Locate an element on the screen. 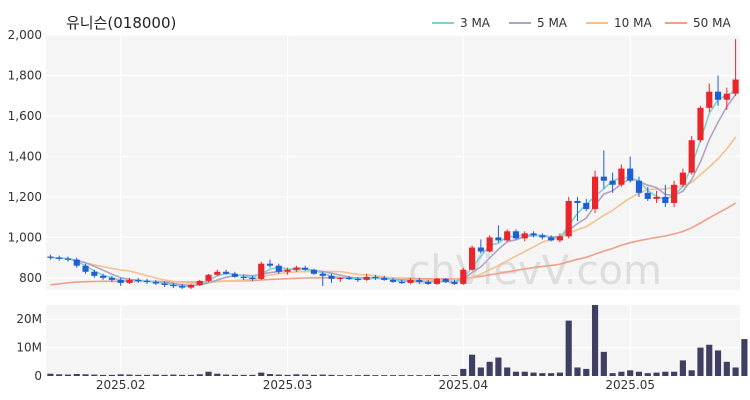  price-tick-label: 1,800 is located at coordinates (25, 75).